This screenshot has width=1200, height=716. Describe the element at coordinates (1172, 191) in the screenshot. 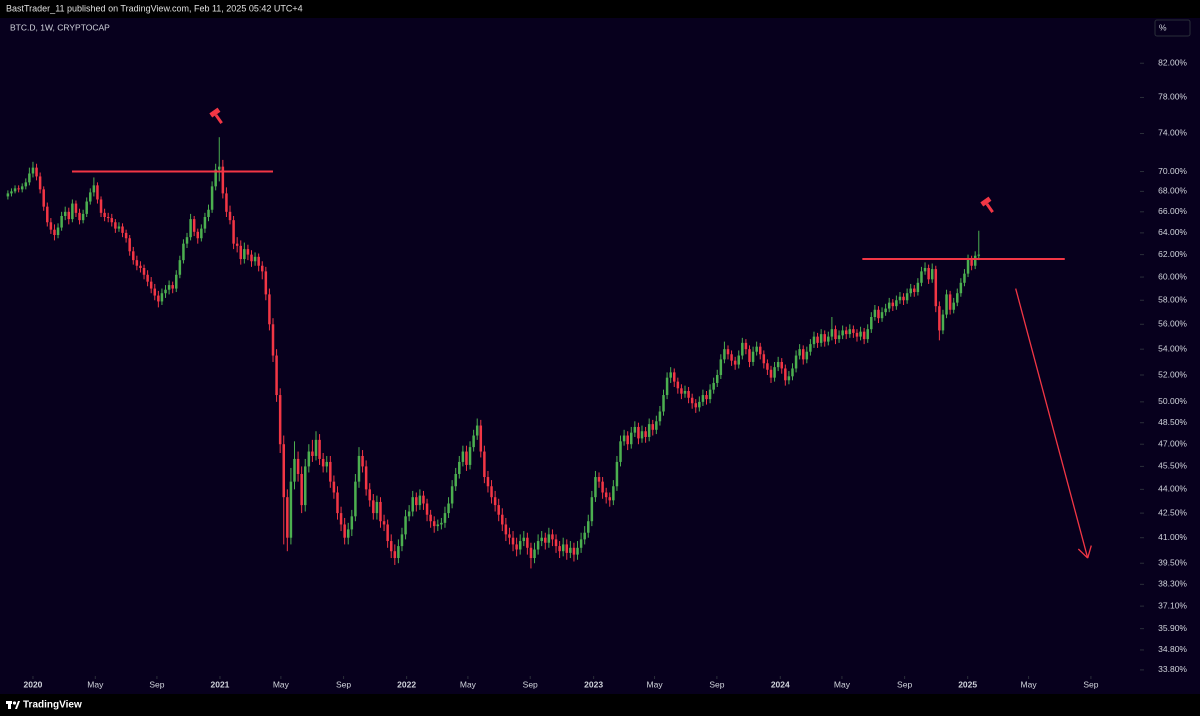

I see `y-tick-label: 68.00%` at that location.